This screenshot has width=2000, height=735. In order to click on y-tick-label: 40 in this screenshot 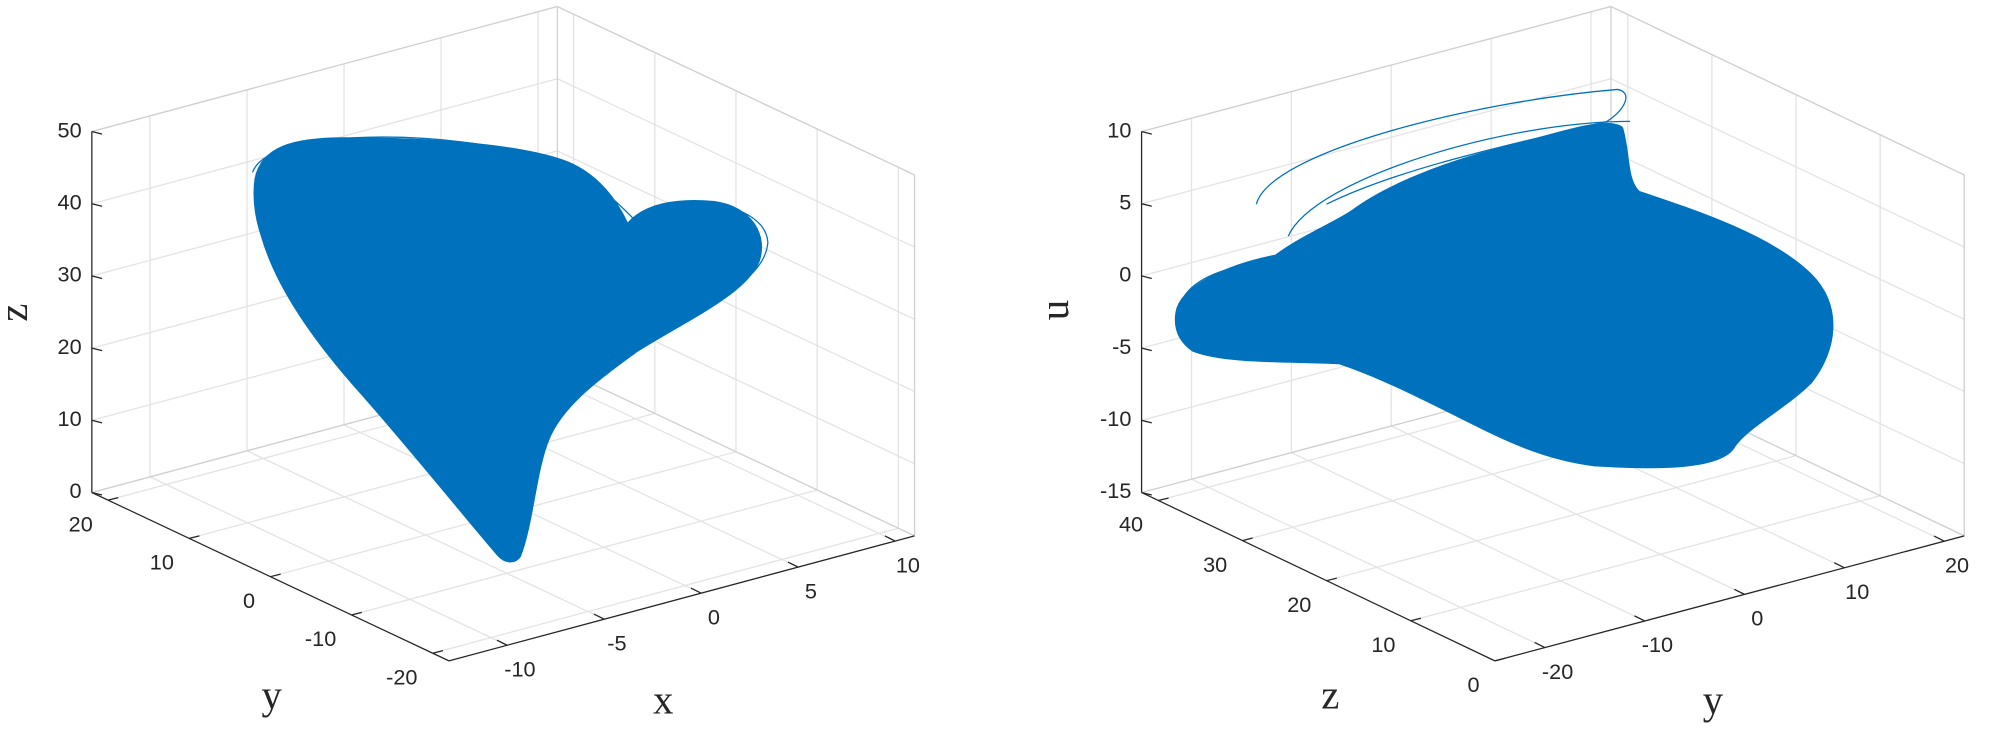, I will do `click(1131, 524)`.